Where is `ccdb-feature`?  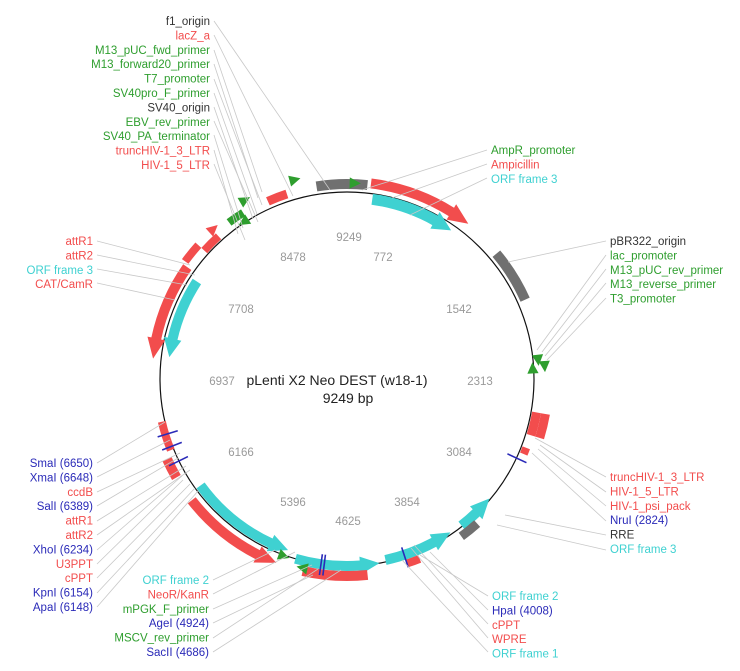 ccdb-feature is located at coordinates (171, 468).